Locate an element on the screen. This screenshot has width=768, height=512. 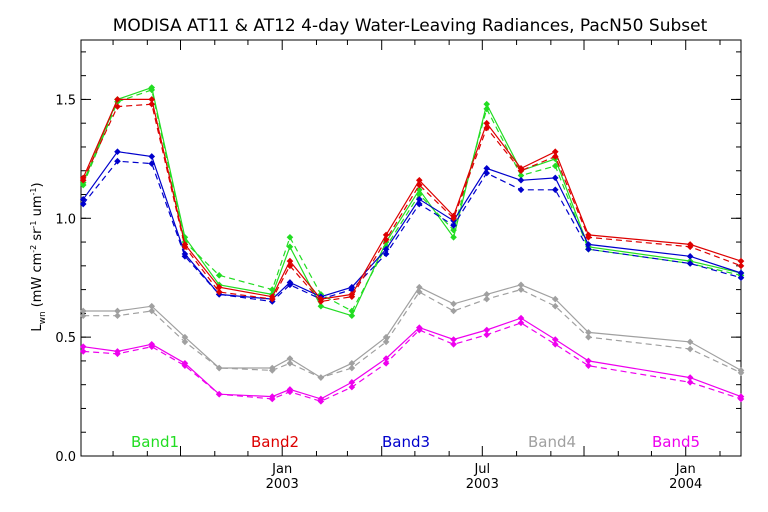
svg-text: Lwn(mW cm-2 sr-1 um-1) is located at coordinates (38, 256).